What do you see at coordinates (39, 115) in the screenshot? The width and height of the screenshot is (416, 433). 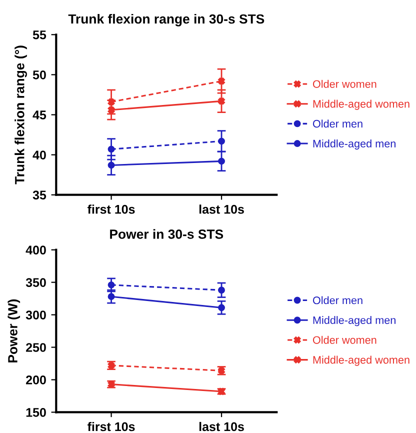 I see `y-tick-label: 45` at bounding box center [39, 115].